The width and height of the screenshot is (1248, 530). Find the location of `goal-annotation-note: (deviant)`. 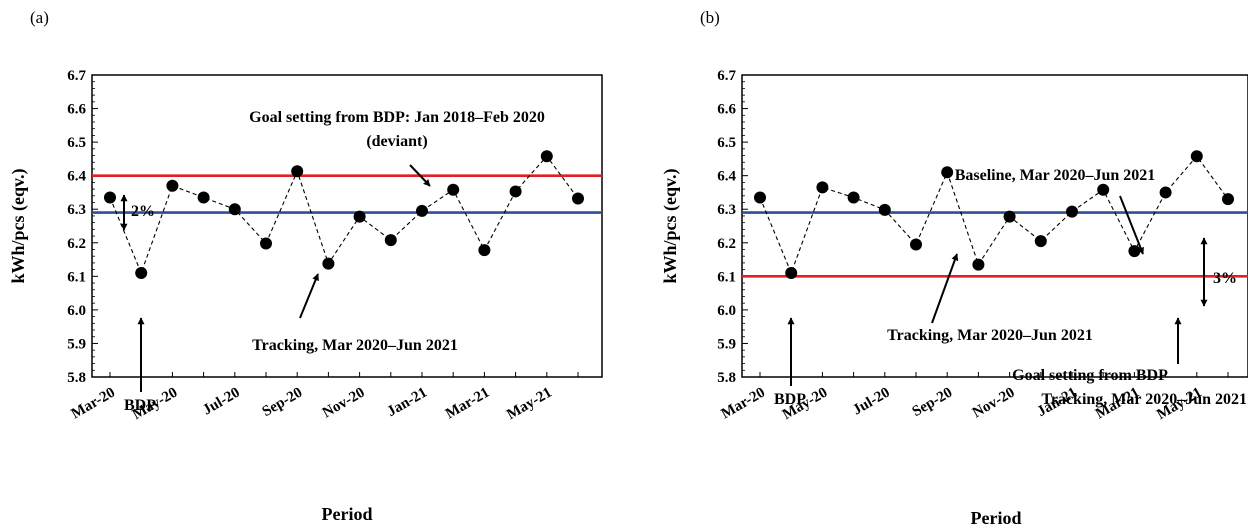

goal-annotation-note: (deviant) is located at coordinates (396, 141).